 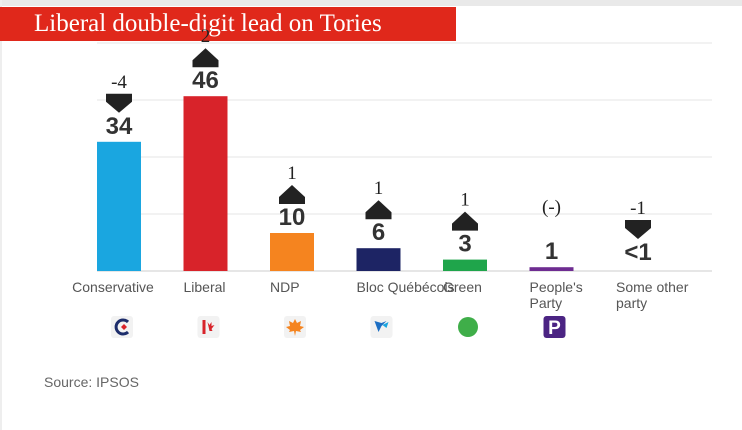 I want to click on ppc-logo-icon, so click(x=554, y=327).